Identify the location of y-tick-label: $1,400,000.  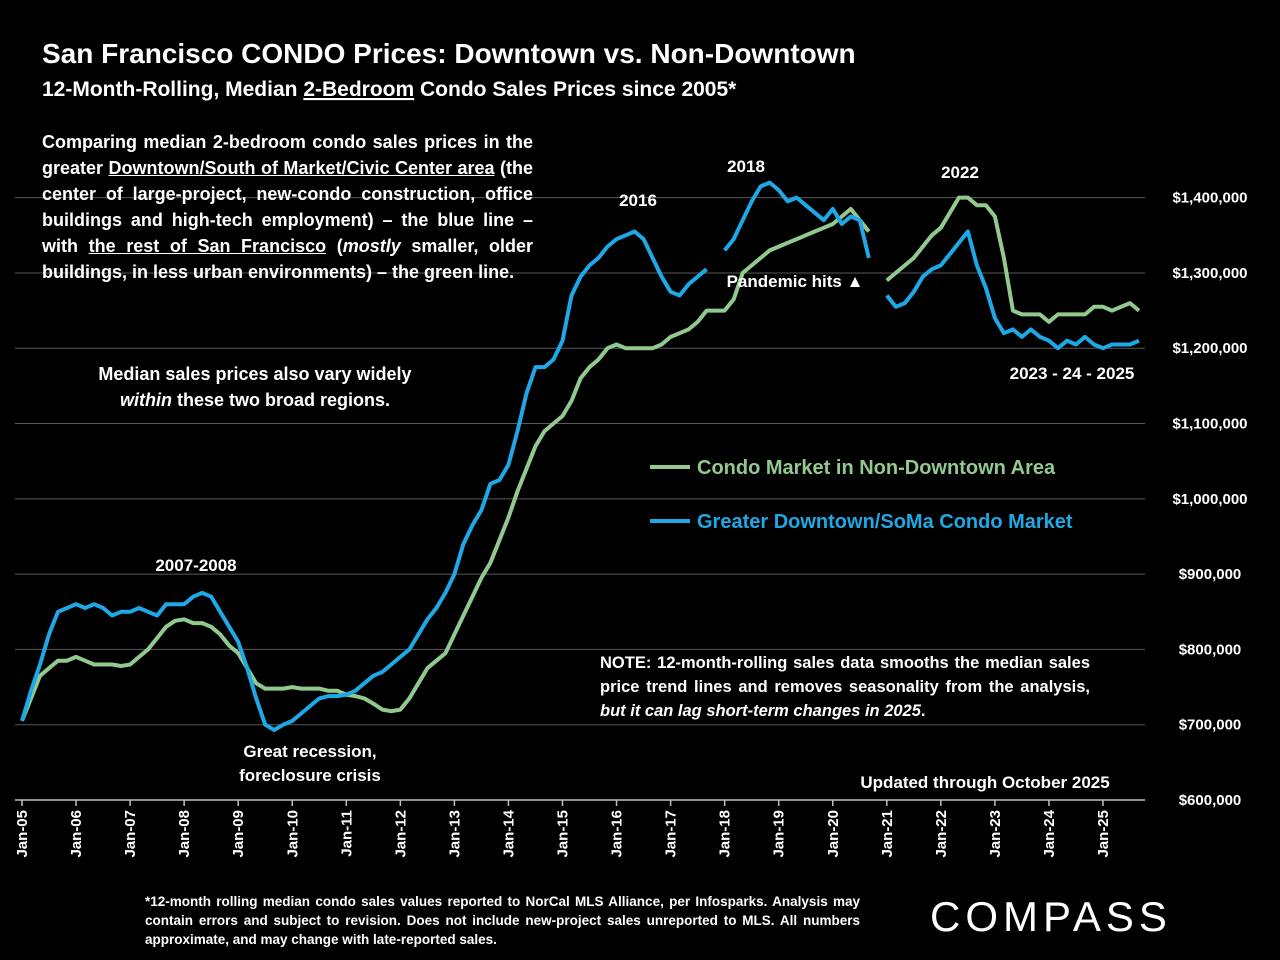
(1209, 198).